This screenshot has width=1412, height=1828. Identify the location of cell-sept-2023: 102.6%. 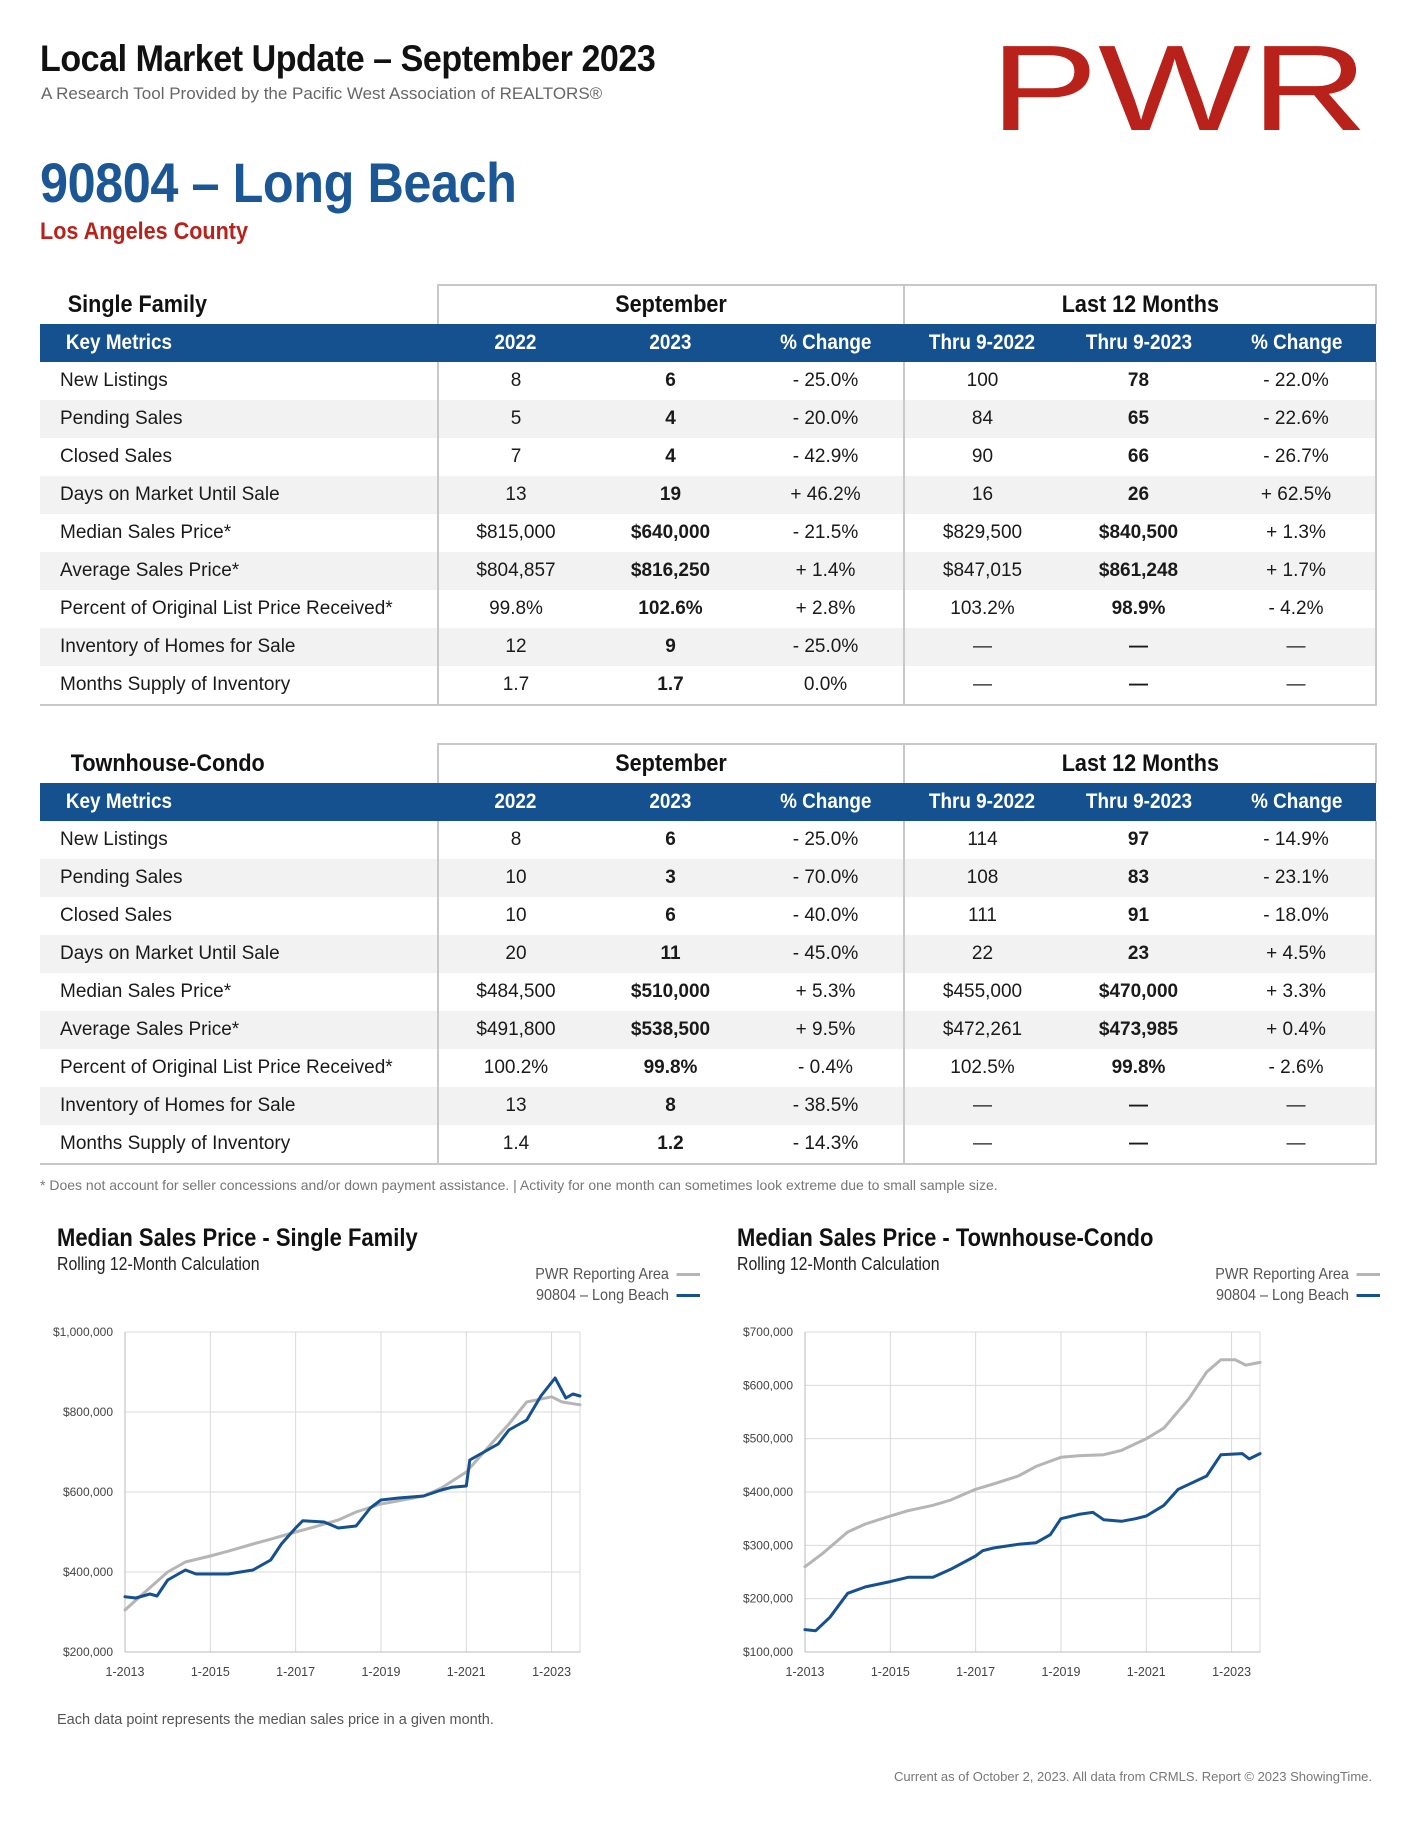
(670, 608).